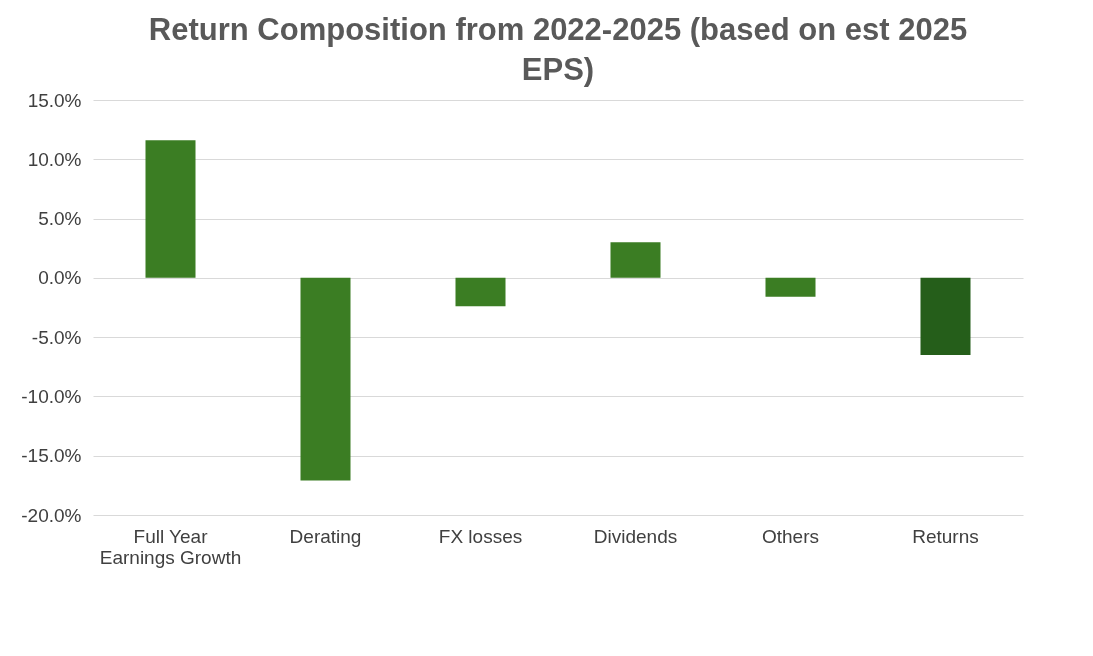 Image resolution: width=1093 pixels, height=656 pixels. Describe the element at coordinates (558, 49) in the screenshot. I see `chart-title: Return Composition from 2022-2025 (based on est 2025 EPS)` at that location.